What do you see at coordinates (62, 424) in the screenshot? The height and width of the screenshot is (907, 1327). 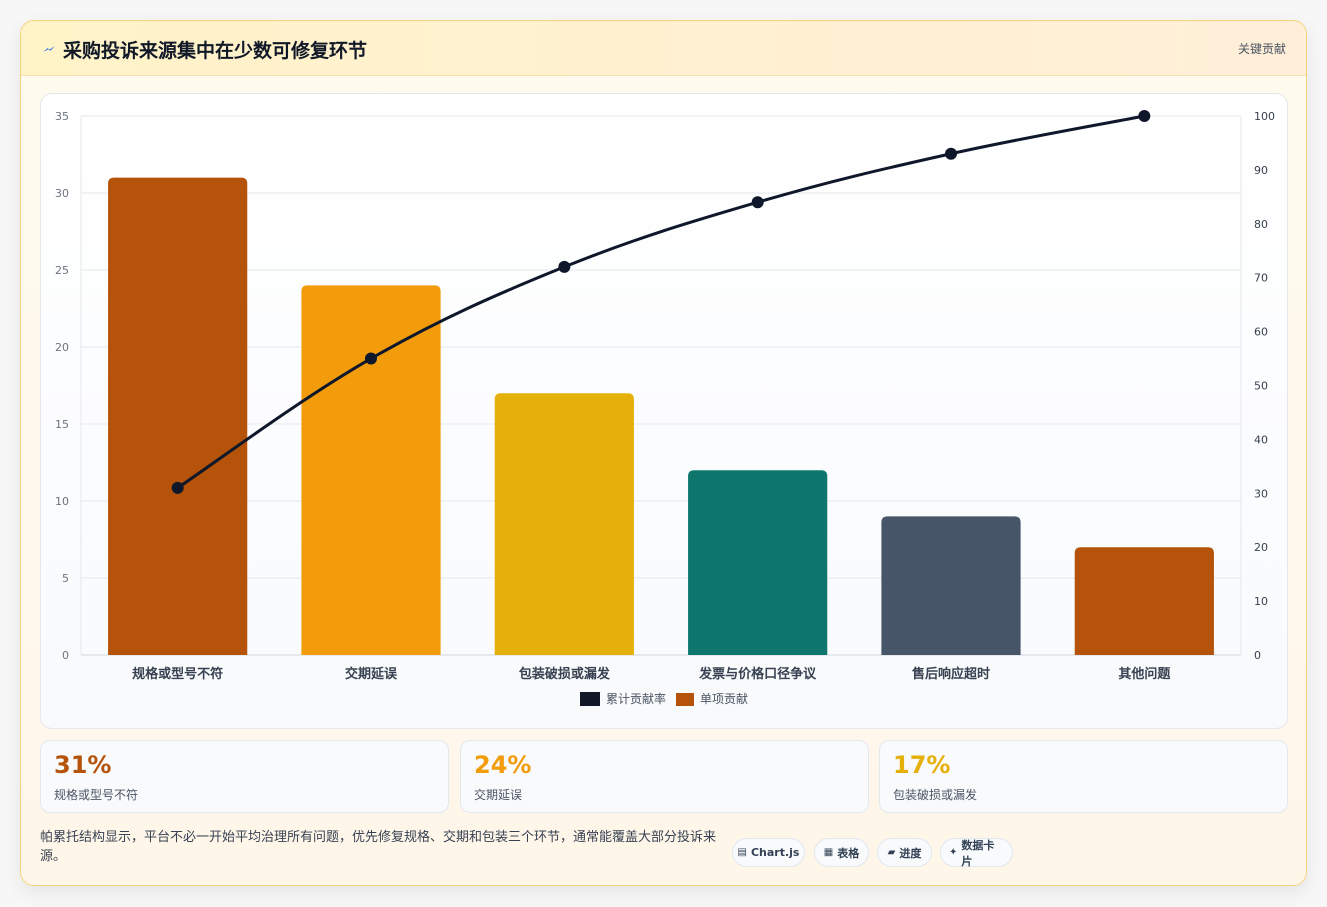 I see `y-tick-label: 15` at bounding box center [62, 424].